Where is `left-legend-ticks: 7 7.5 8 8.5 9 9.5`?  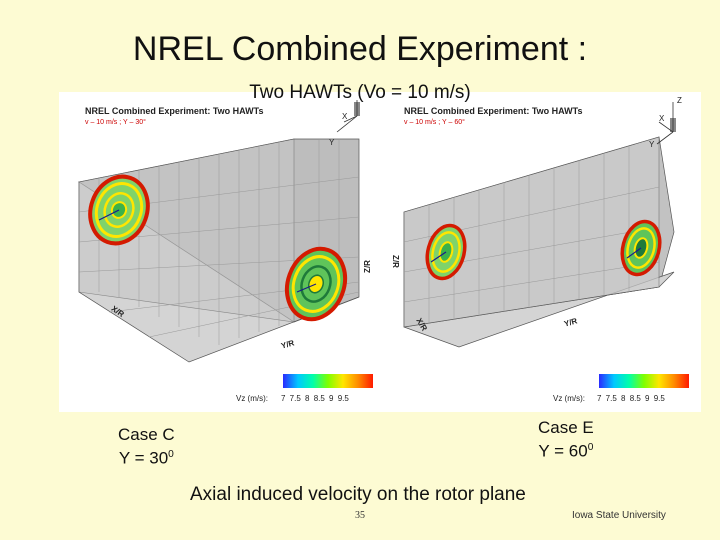 left-legend-ticks: 7 7.5 8 8.5 9 9.5 is located at coordinates (315, 398).